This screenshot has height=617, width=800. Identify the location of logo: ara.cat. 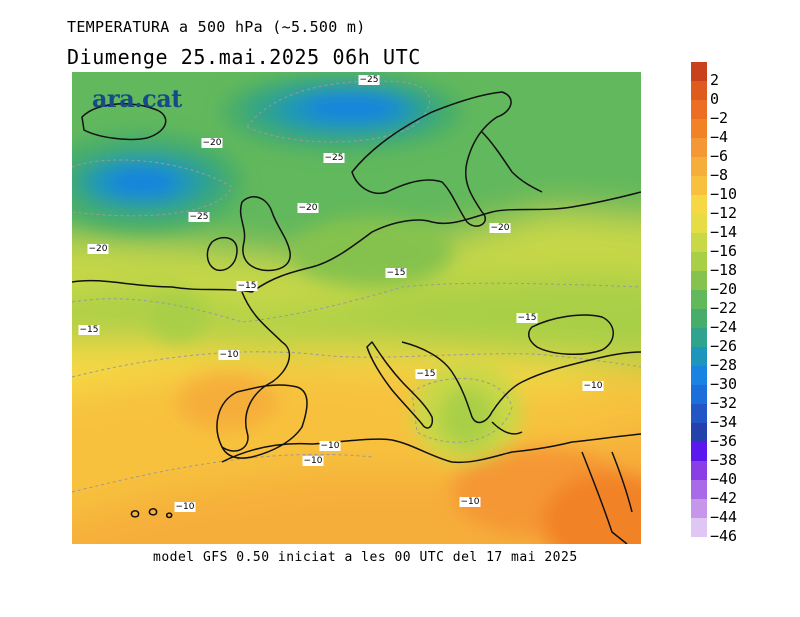
(137, 98).